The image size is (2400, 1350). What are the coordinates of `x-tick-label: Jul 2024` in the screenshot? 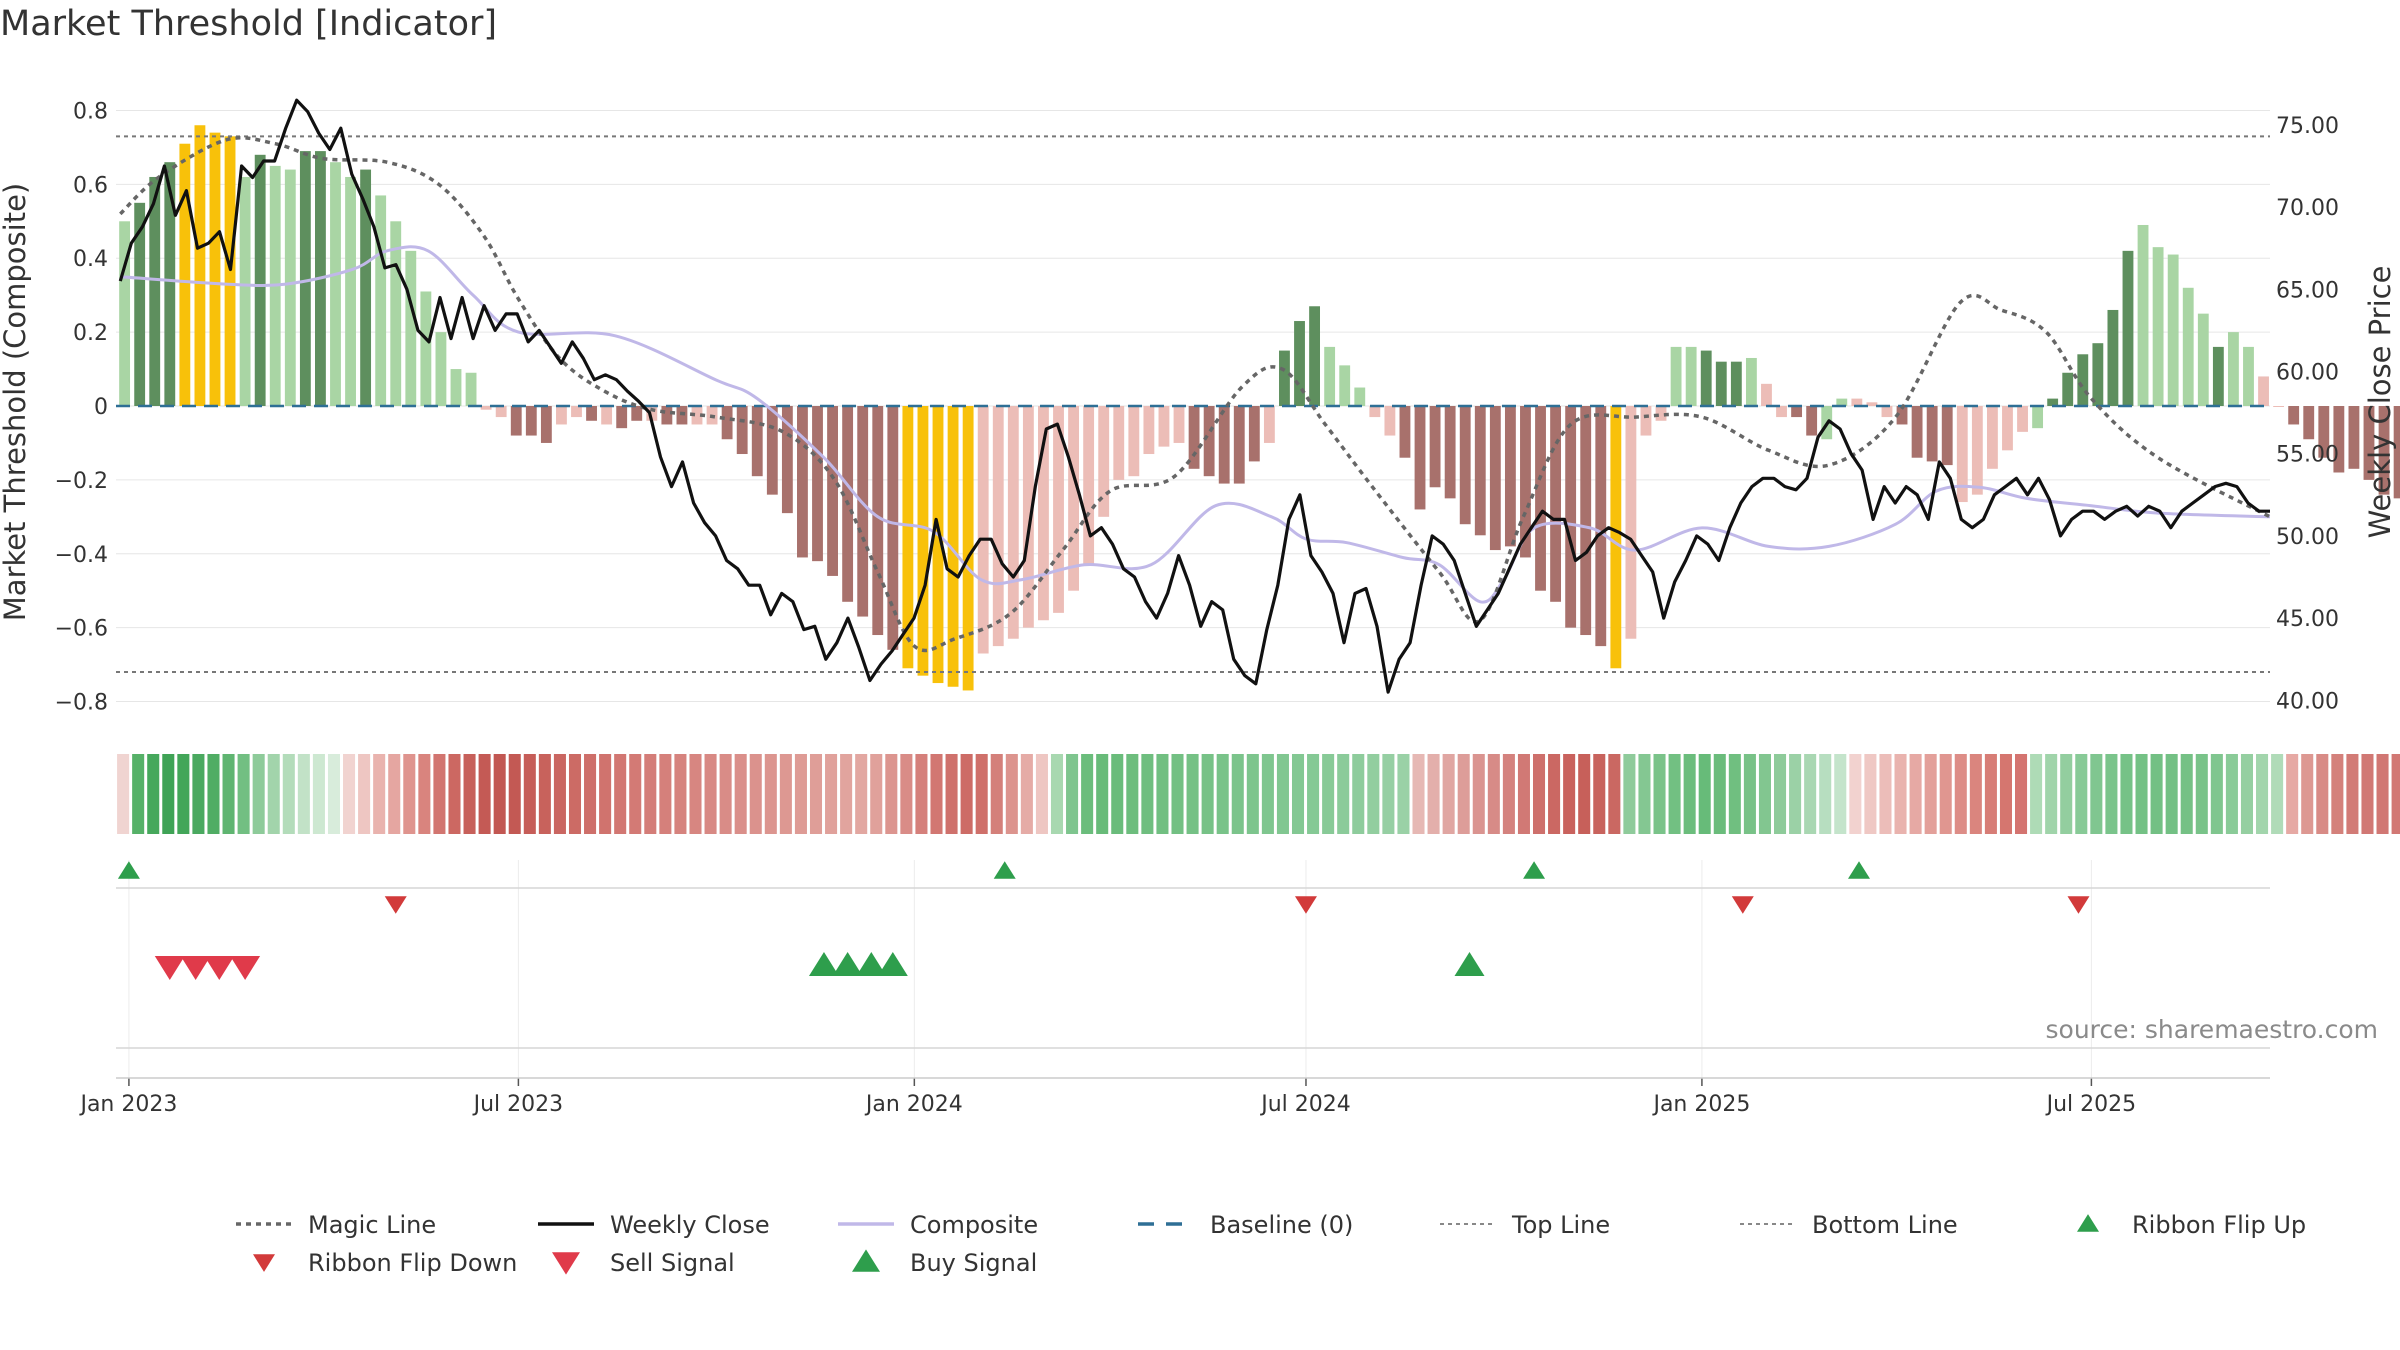 It's located at (1305, 1104).